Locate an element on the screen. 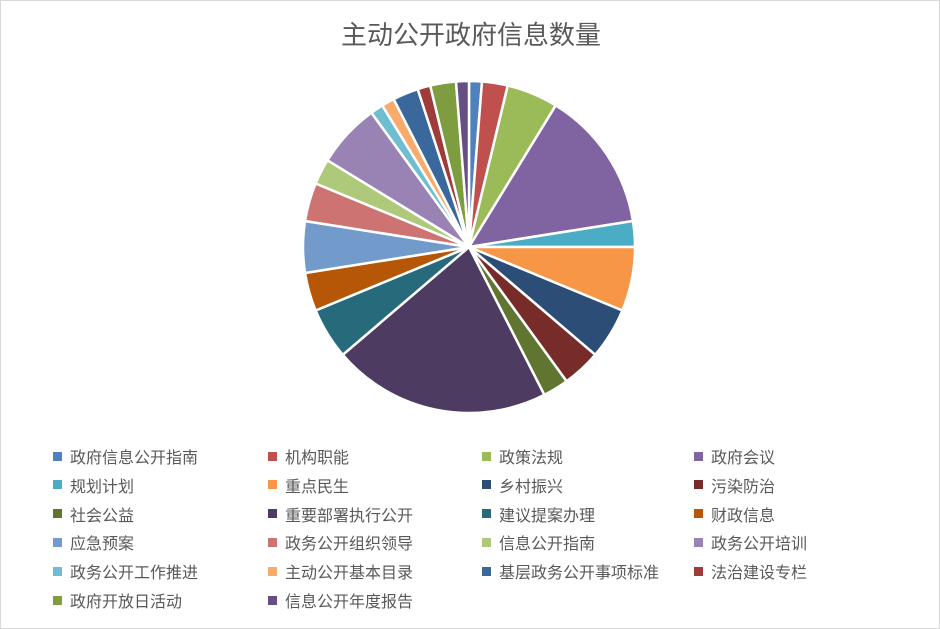  legend-item: 信息公开年度报告 is located at coordinates (340, 600).